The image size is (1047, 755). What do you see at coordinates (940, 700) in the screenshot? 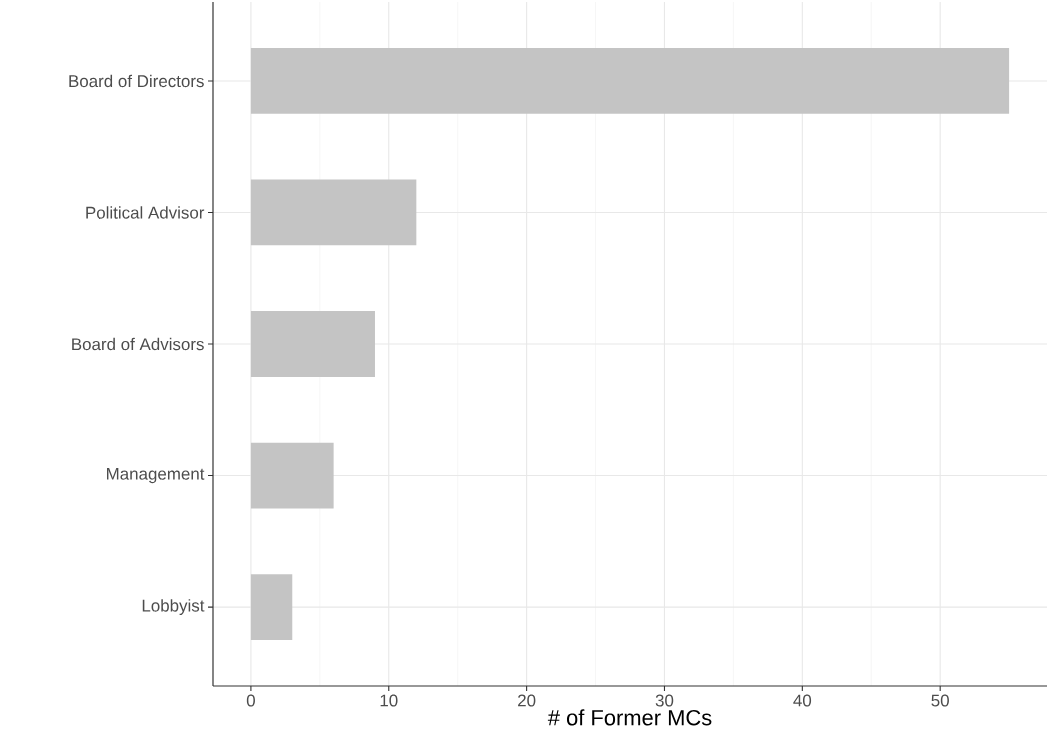
I see `x-tick-label: 50` at bounding box center [940, 700].